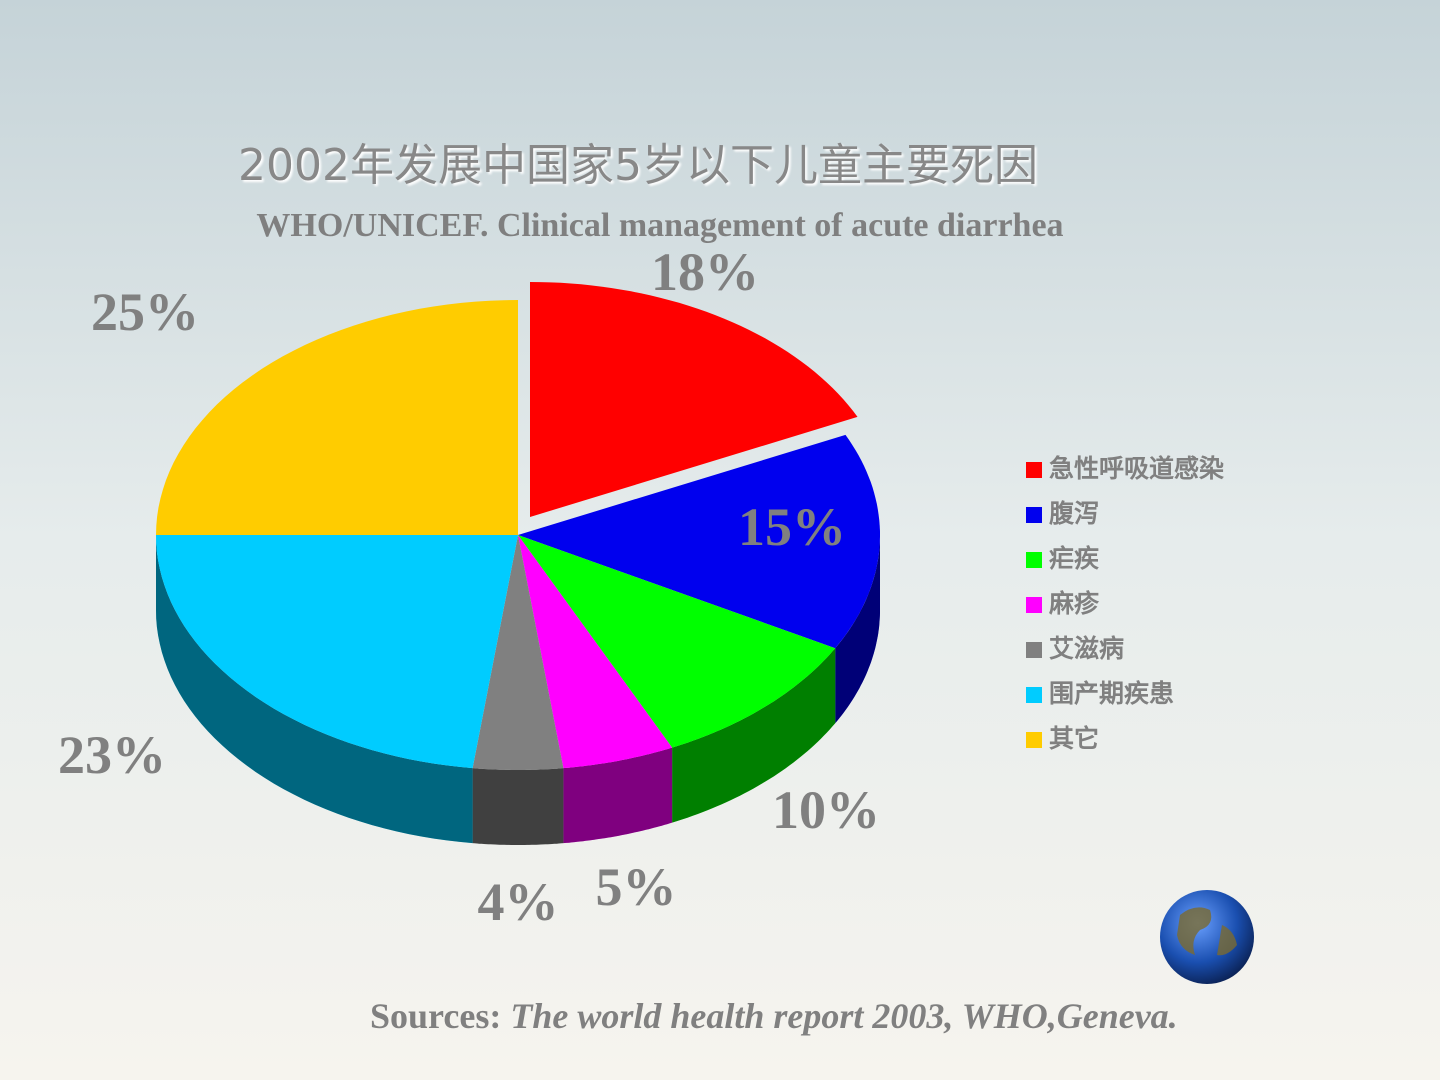 This screenshot has width=1440, height=1080. Describe the element at coordinates (435, 1016) in the screenshot. I see `source-label: Sources:` at that location.